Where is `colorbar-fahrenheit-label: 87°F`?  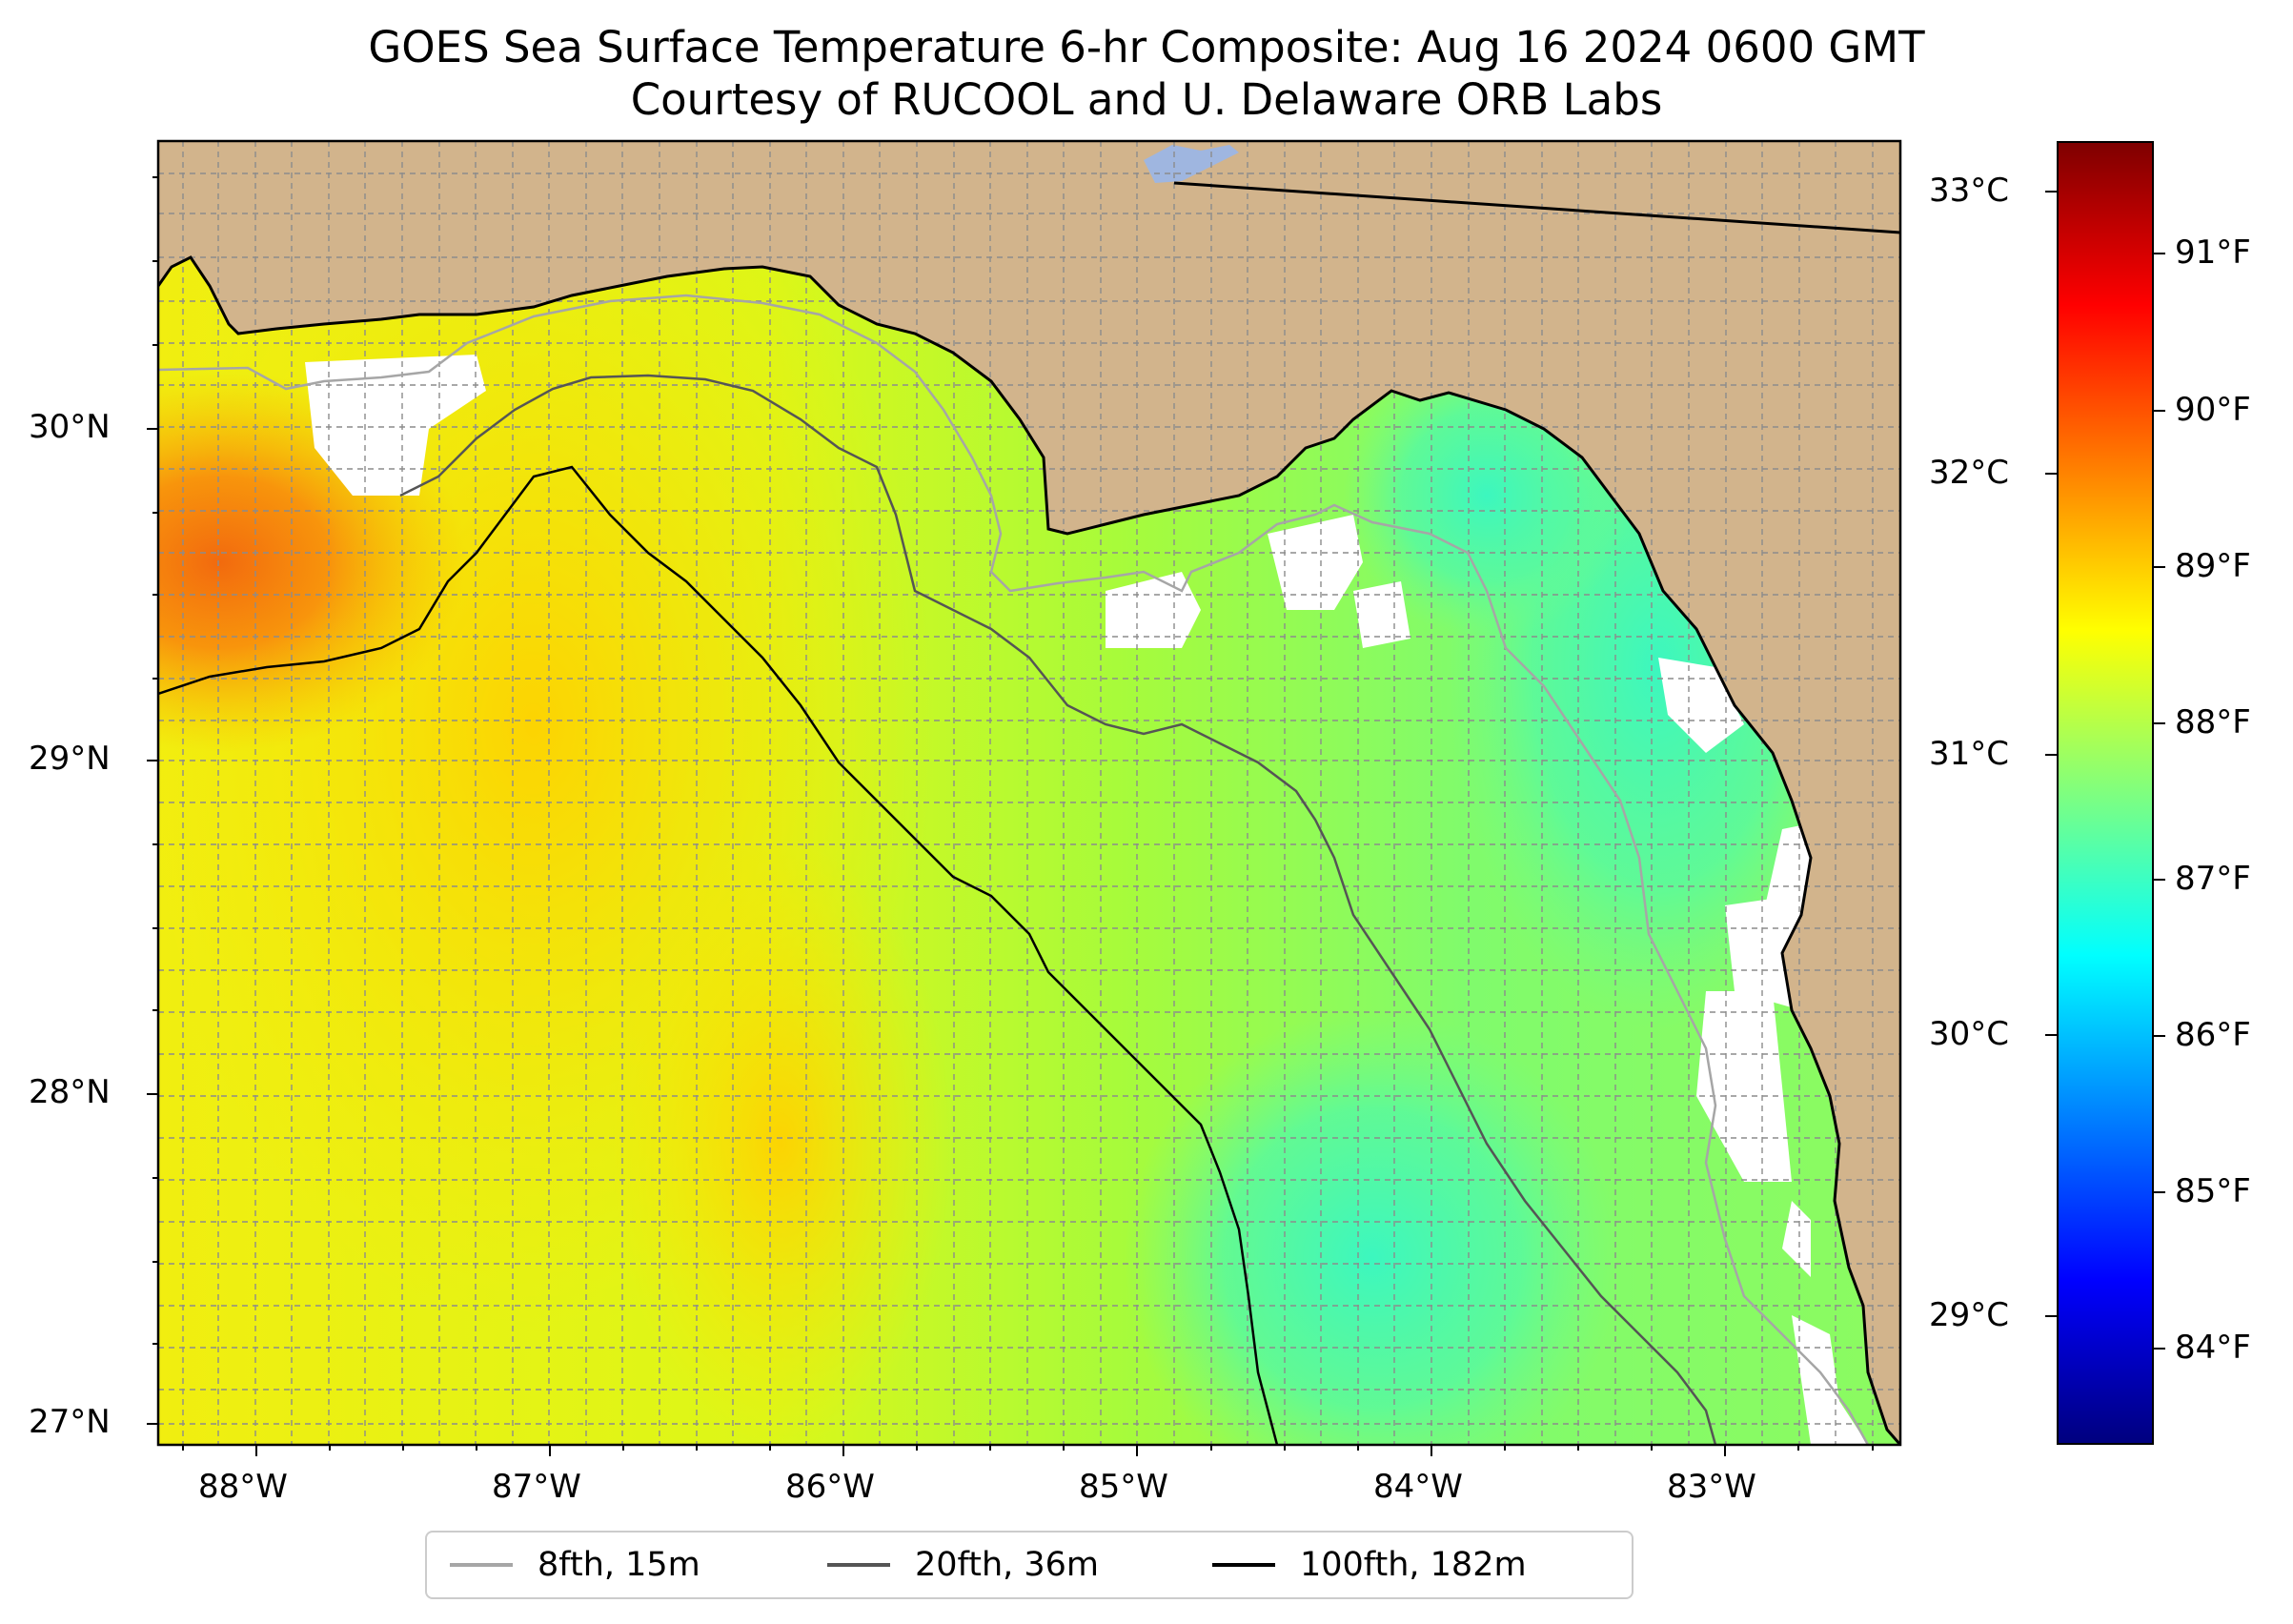 colorbar-fahrenheit-label: 87°F is located at coordinates (2213, 879).